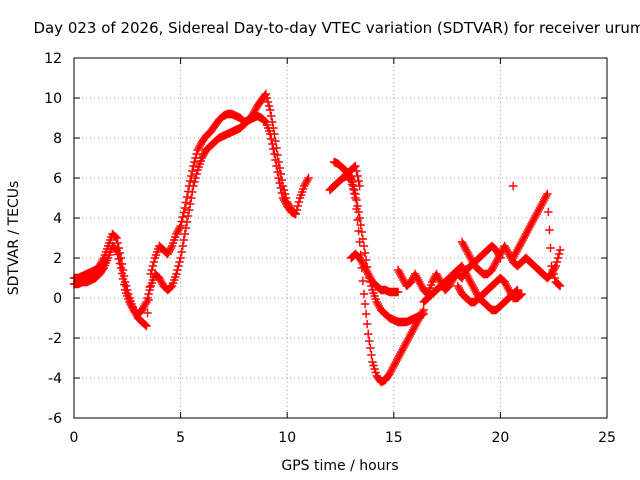 The width and height of the screenshot is (640, 480). Describe the element at coordinates (53, 99) in the screenshot. I see `y-tick-label: 10` at that location.